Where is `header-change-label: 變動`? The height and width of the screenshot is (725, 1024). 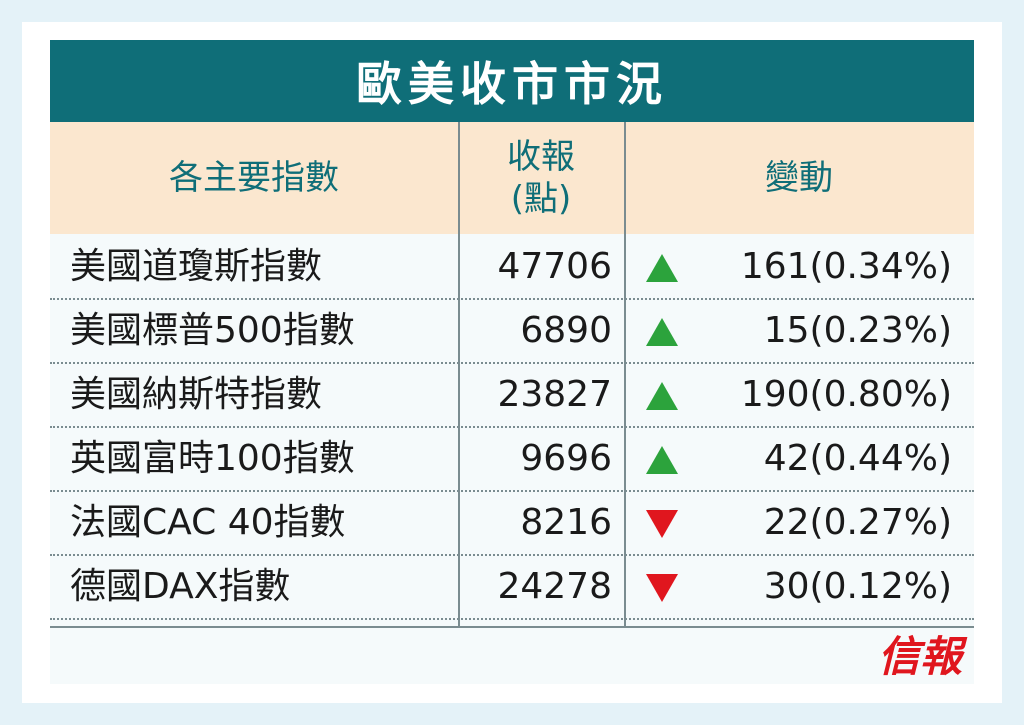
header-change-label: 變動 is located at coordinates (799, 178).